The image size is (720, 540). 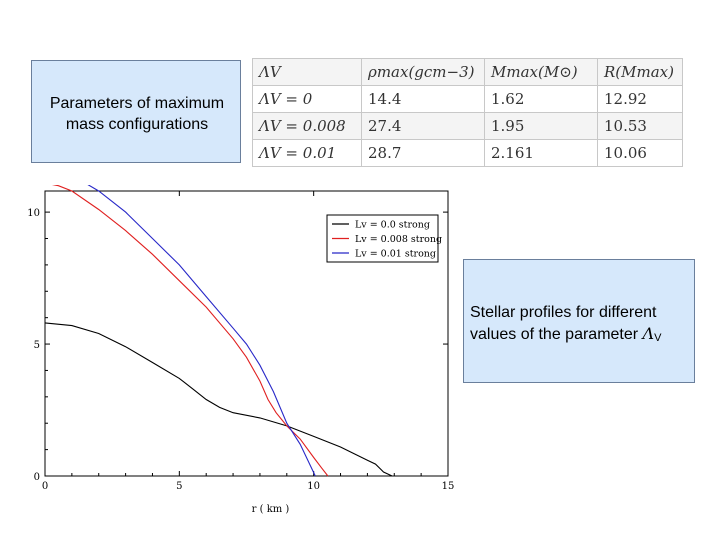 What do you see at coordinates (33, 213) in the screenshot?
I see `y-tick-label: 10` at bounding box center [33, 213].